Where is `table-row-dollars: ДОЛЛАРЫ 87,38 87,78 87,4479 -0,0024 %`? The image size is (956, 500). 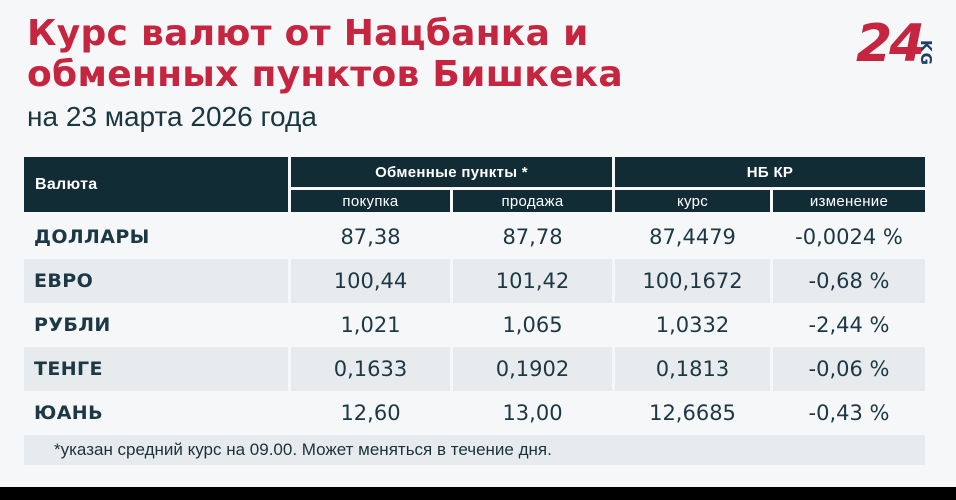
table-row-dollars: ДОЛЛАРЫ 87,38 87,78 87,4479 -0,0024 % is located at coordinates (474, 237).